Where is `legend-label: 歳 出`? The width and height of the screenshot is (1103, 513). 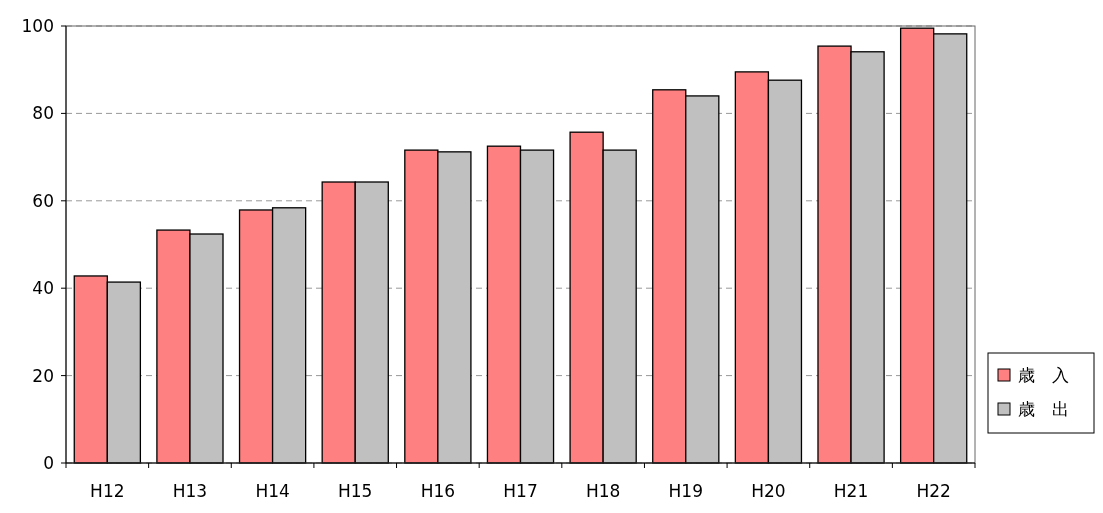 legend-label: 歳 出 is located at coordinates (1043, 409).